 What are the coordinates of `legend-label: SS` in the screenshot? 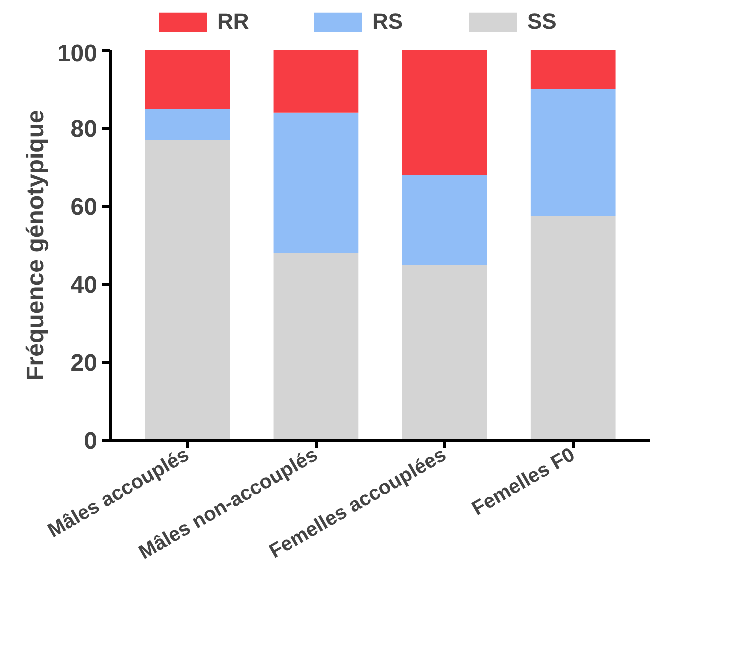 It's located at (543, 22).